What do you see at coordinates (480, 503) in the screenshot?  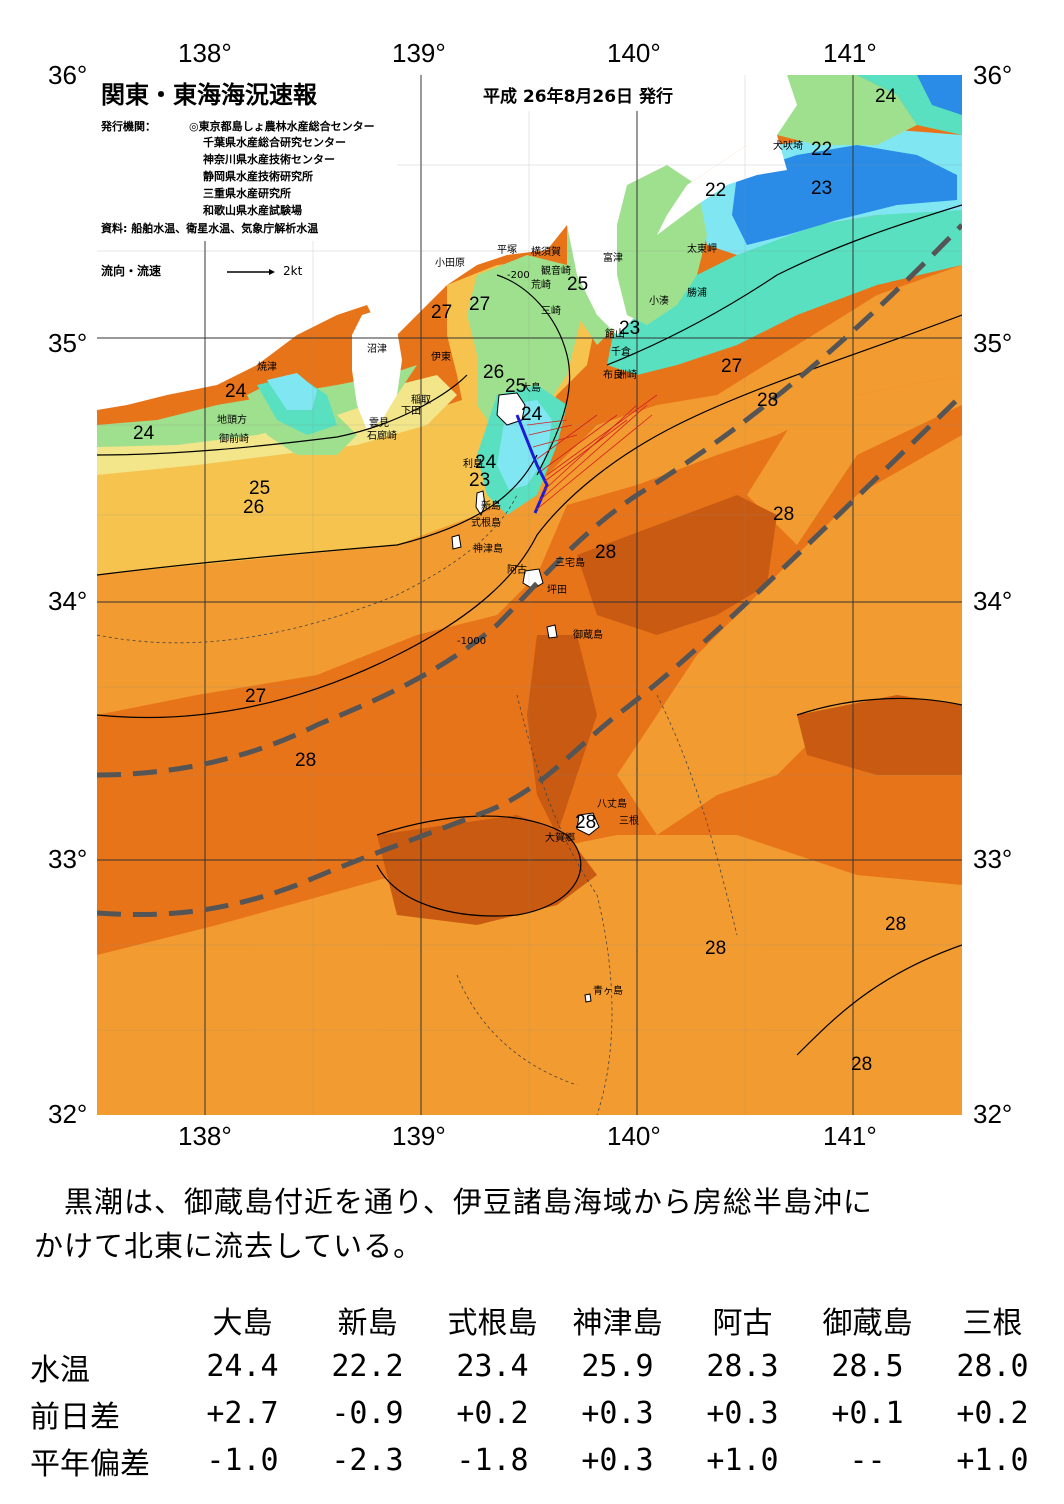 I see `island-niijima` at bounding box center [480, 503].